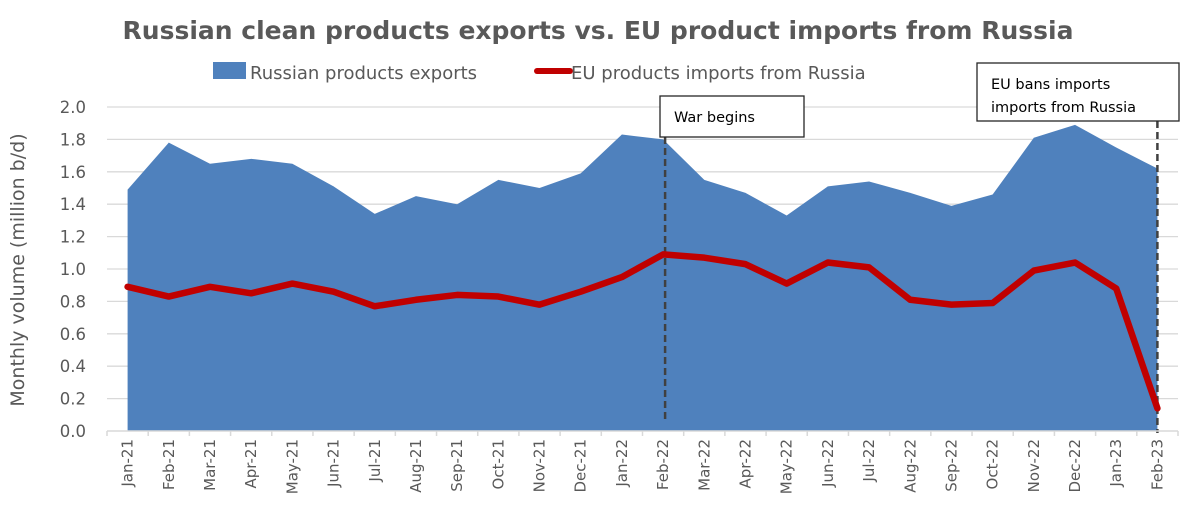 This screenshot has width=1200, height=525. I want to click on x-tick-label: Nov-22, so click(1034, 465).